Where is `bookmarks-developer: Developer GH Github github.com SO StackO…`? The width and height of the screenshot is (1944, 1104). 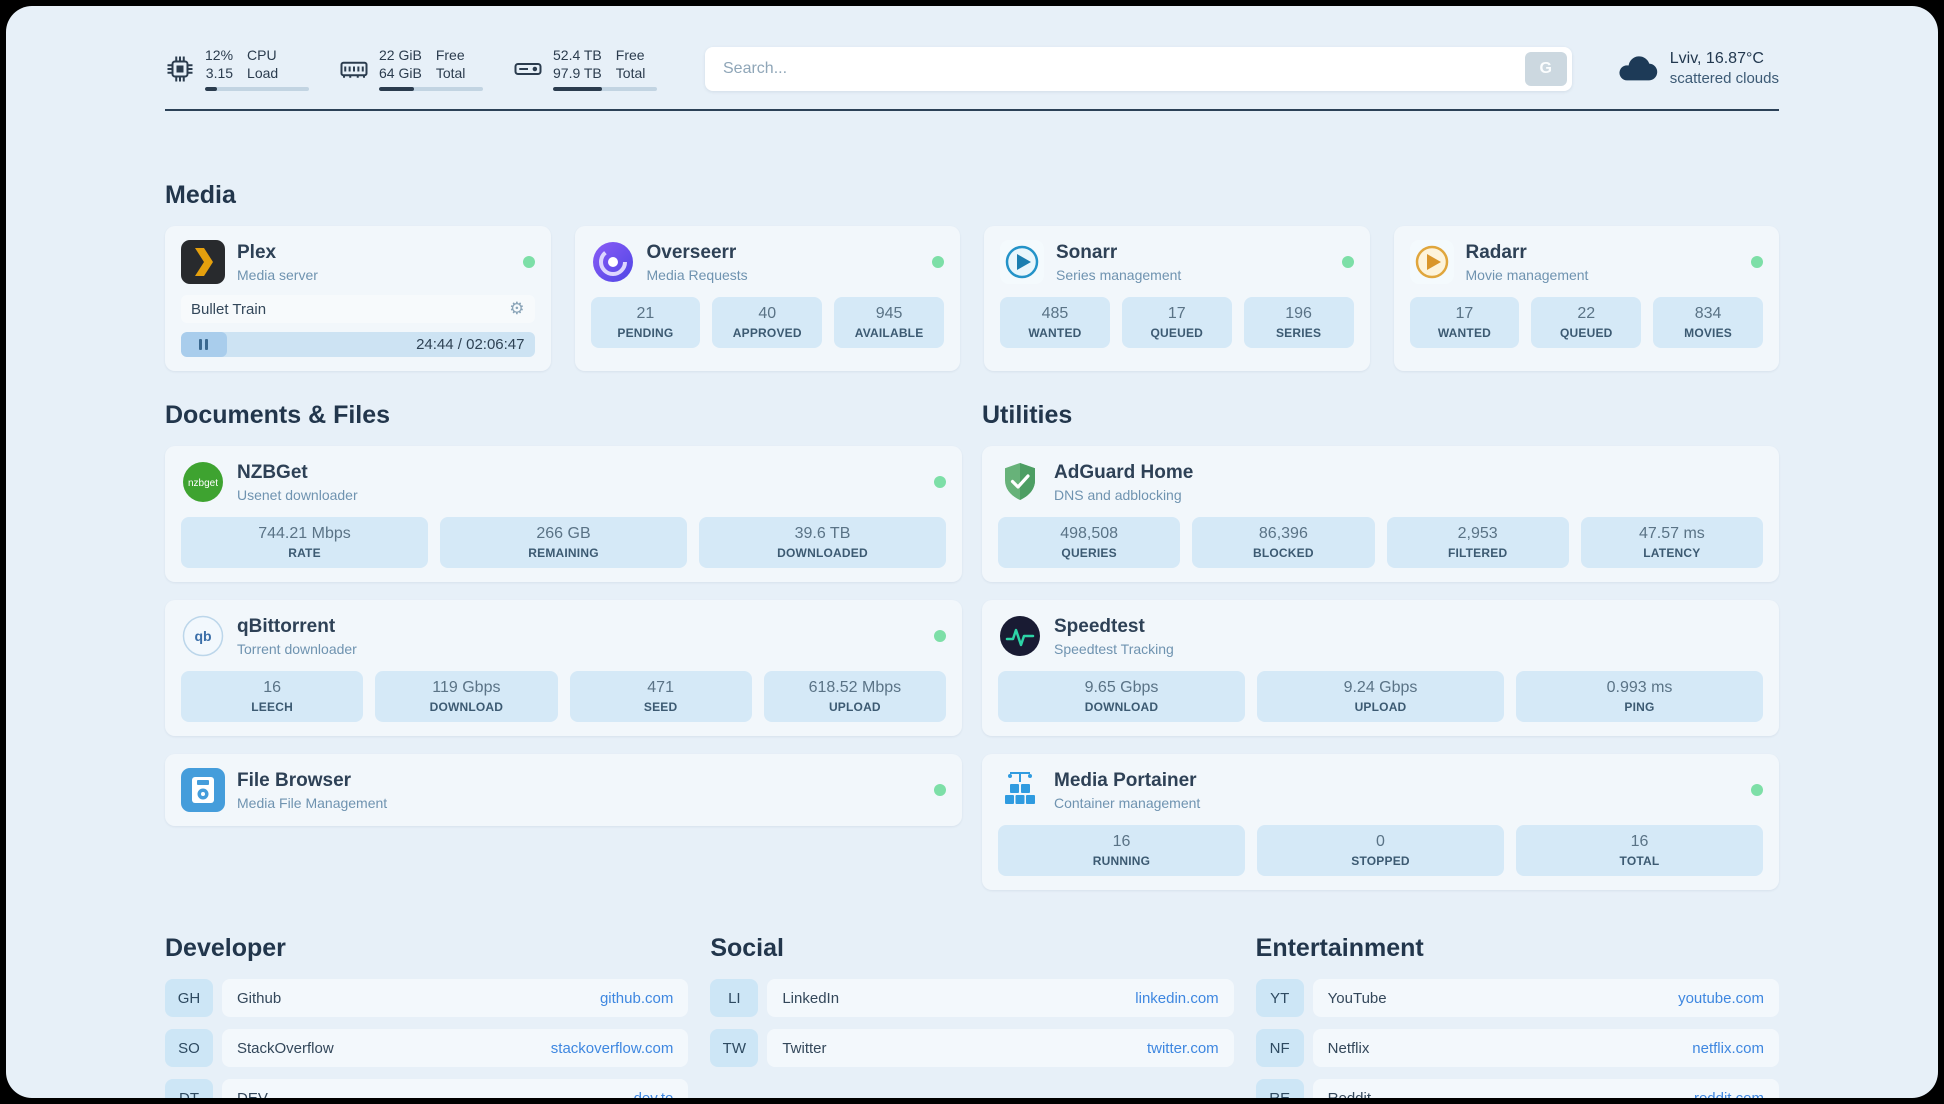 bookmarks-developer: Developer GH Github github.com SO StackO… is located at coordinates (427, 1016).